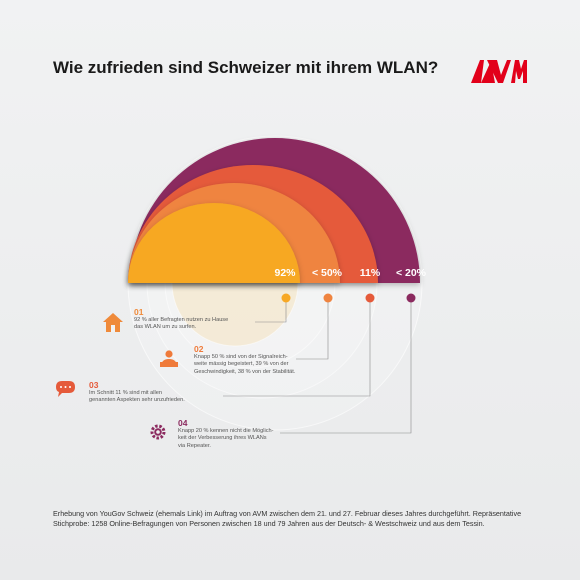 The height and width of the screenshot is (580, 580). What do you see at coordinates (65, 389) in the screenshot?
I see `chat-icon` at bounding box center [65, 389].